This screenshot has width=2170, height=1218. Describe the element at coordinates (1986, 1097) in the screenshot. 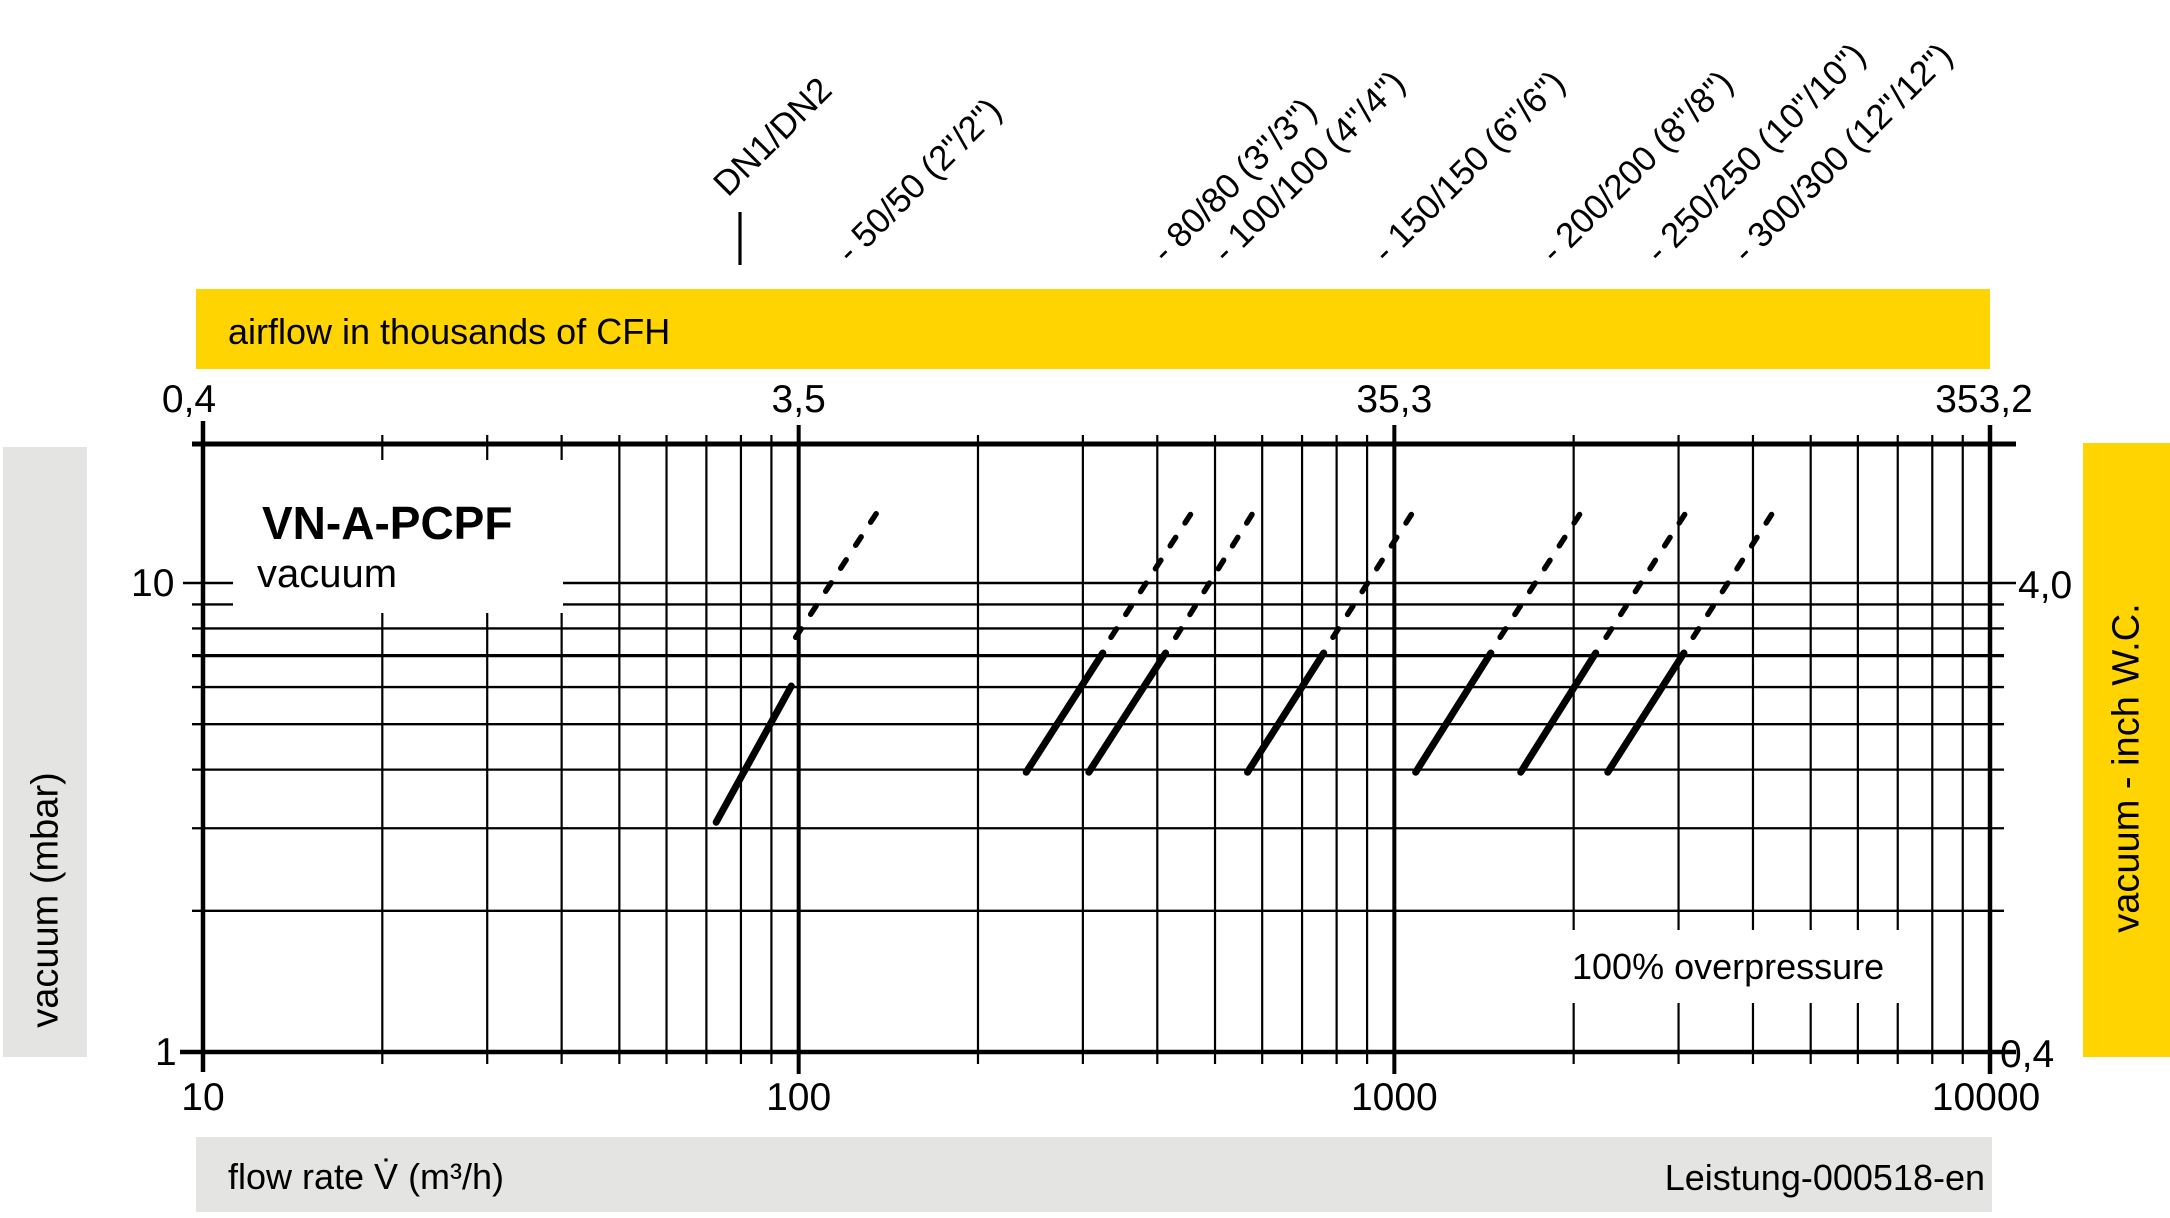

I see `x-tick-label-10000: 10000` at that location.